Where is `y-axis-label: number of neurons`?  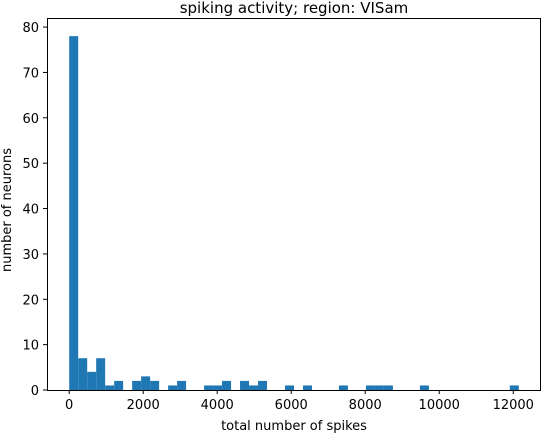
y-axis-label: number of neurons is located at coordinates (7, 210).